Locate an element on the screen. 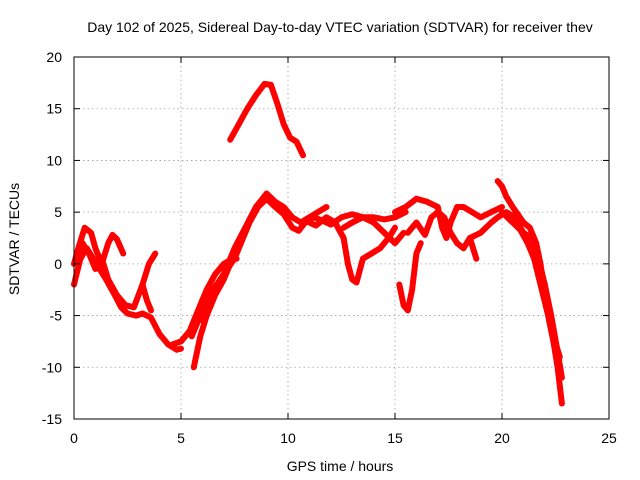 The image size is (640, 480). y-tick-label: 5 is located at coordinates (58, 212).